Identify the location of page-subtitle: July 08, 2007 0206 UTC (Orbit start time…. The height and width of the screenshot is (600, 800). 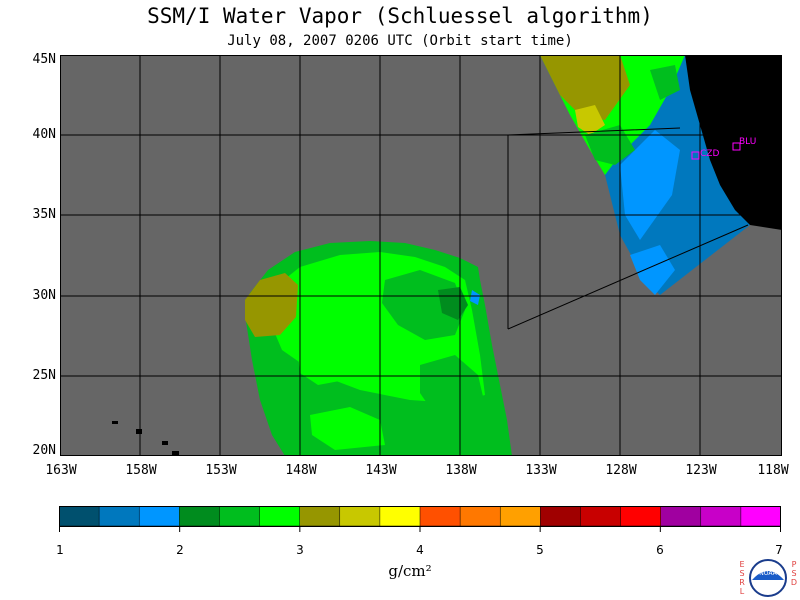
(400, 41).